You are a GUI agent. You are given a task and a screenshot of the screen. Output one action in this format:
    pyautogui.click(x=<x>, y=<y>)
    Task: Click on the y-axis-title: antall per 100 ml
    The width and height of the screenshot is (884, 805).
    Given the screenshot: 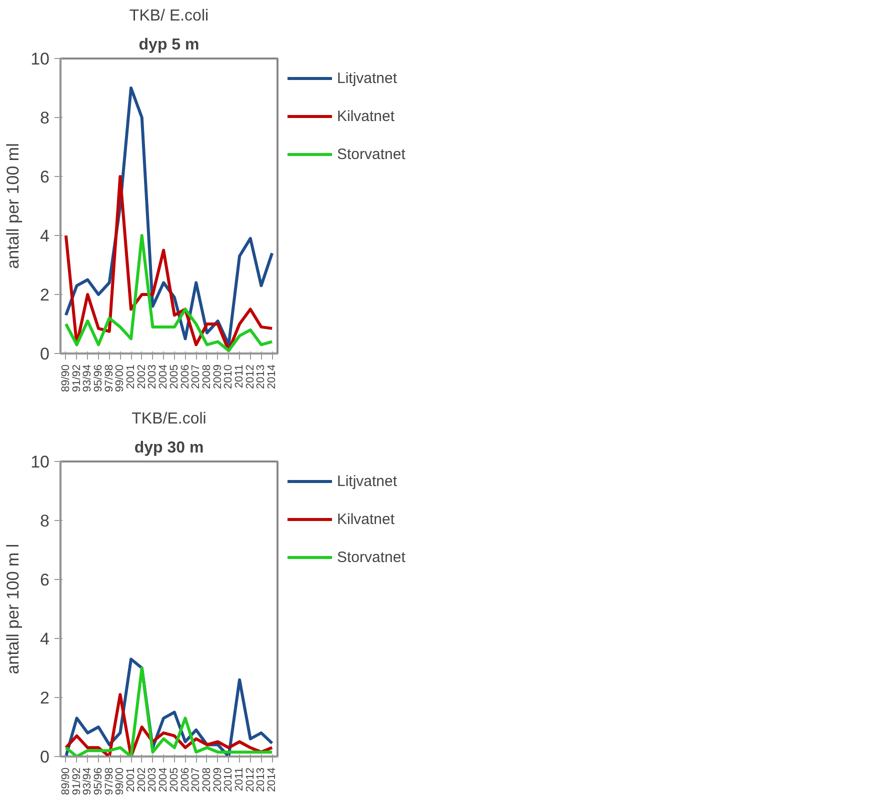 What is the action you would take?
    pyautogui.click(x=13, y=206)
    